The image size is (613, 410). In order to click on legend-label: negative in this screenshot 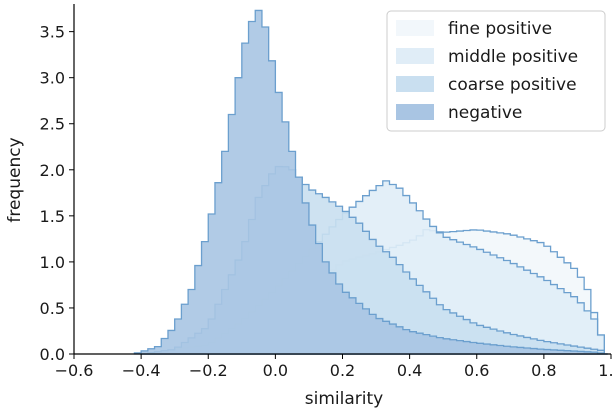, I will do `click(485, 113)`.